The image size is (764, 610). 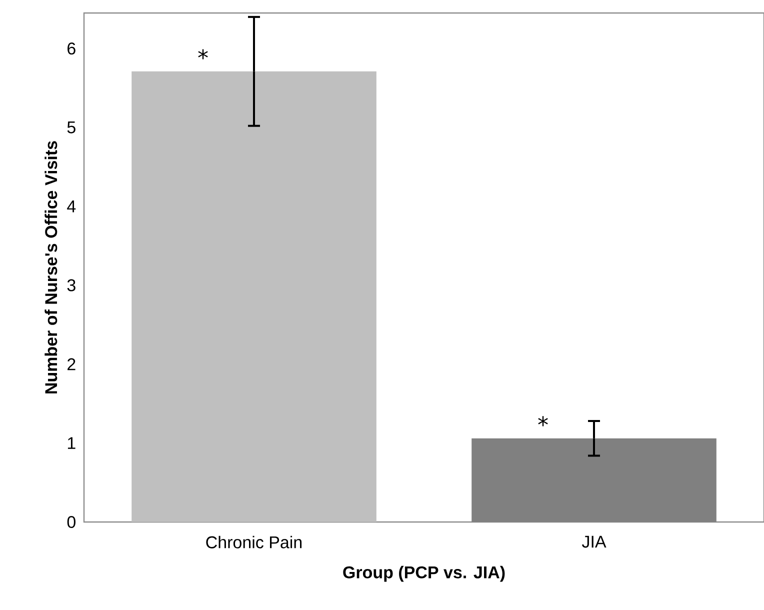 I want to click on x-tick-label: Chronic Pain, so click(x=254, y=542).